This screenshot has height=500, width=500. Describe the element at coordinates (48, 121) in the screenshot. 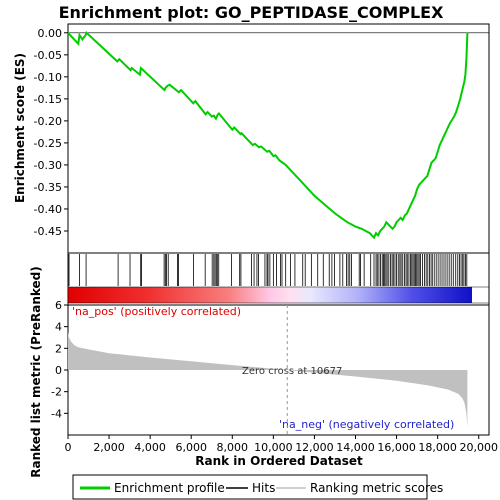

I see `es-y-tick-label: -0.20` at that location.